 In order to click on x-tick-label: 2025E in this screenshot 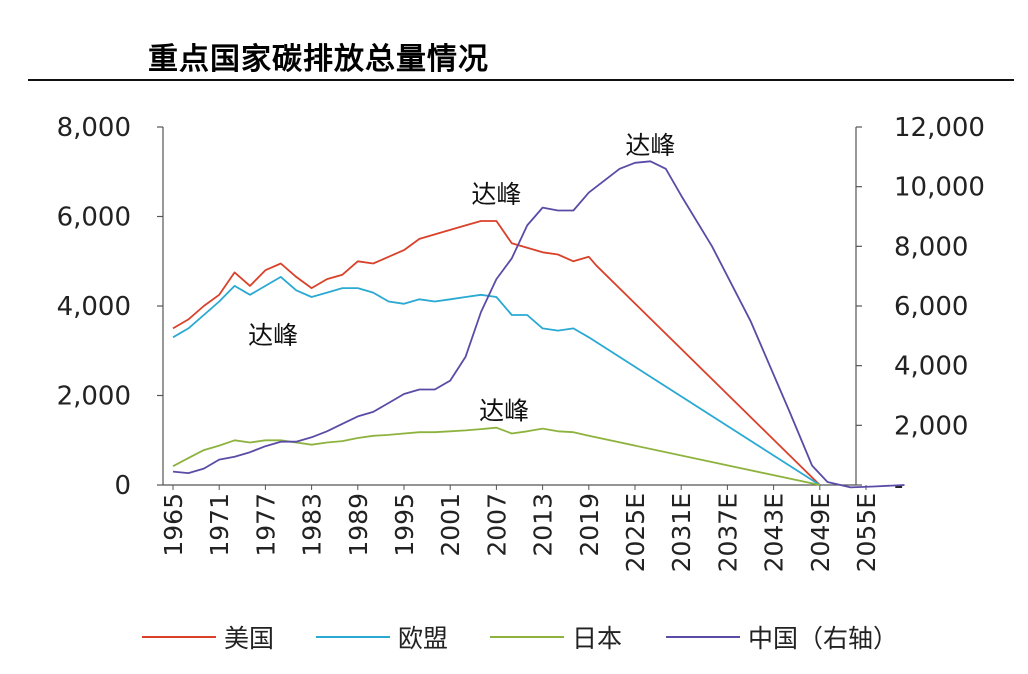, I will do `click(635, 532)`.